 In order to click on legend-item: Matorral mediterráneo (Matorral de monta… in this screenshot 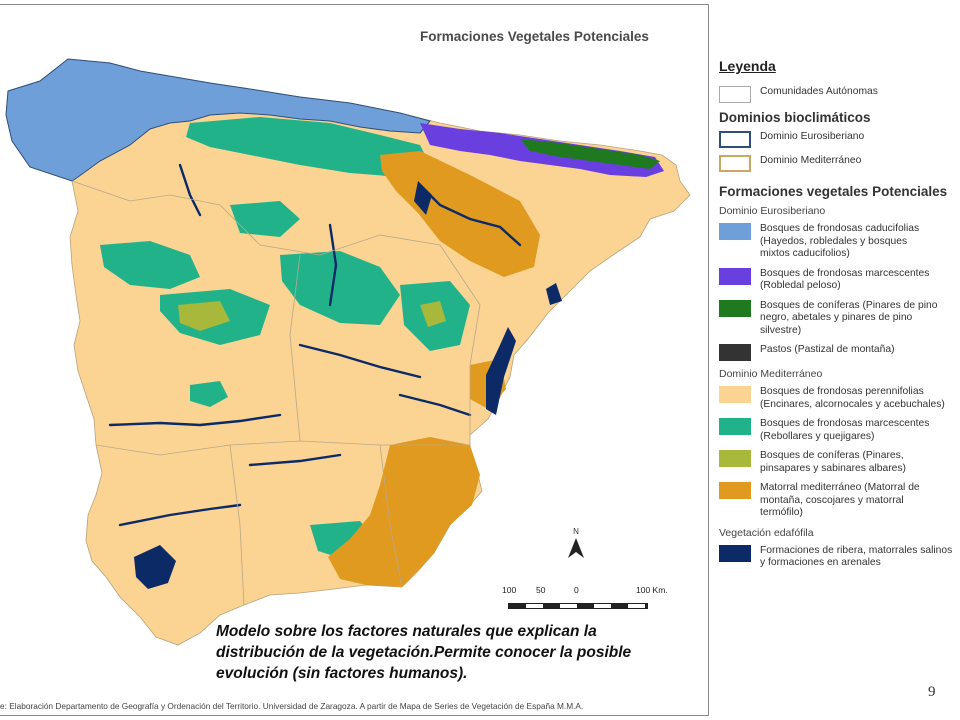, I will do `click(839, 501)`.